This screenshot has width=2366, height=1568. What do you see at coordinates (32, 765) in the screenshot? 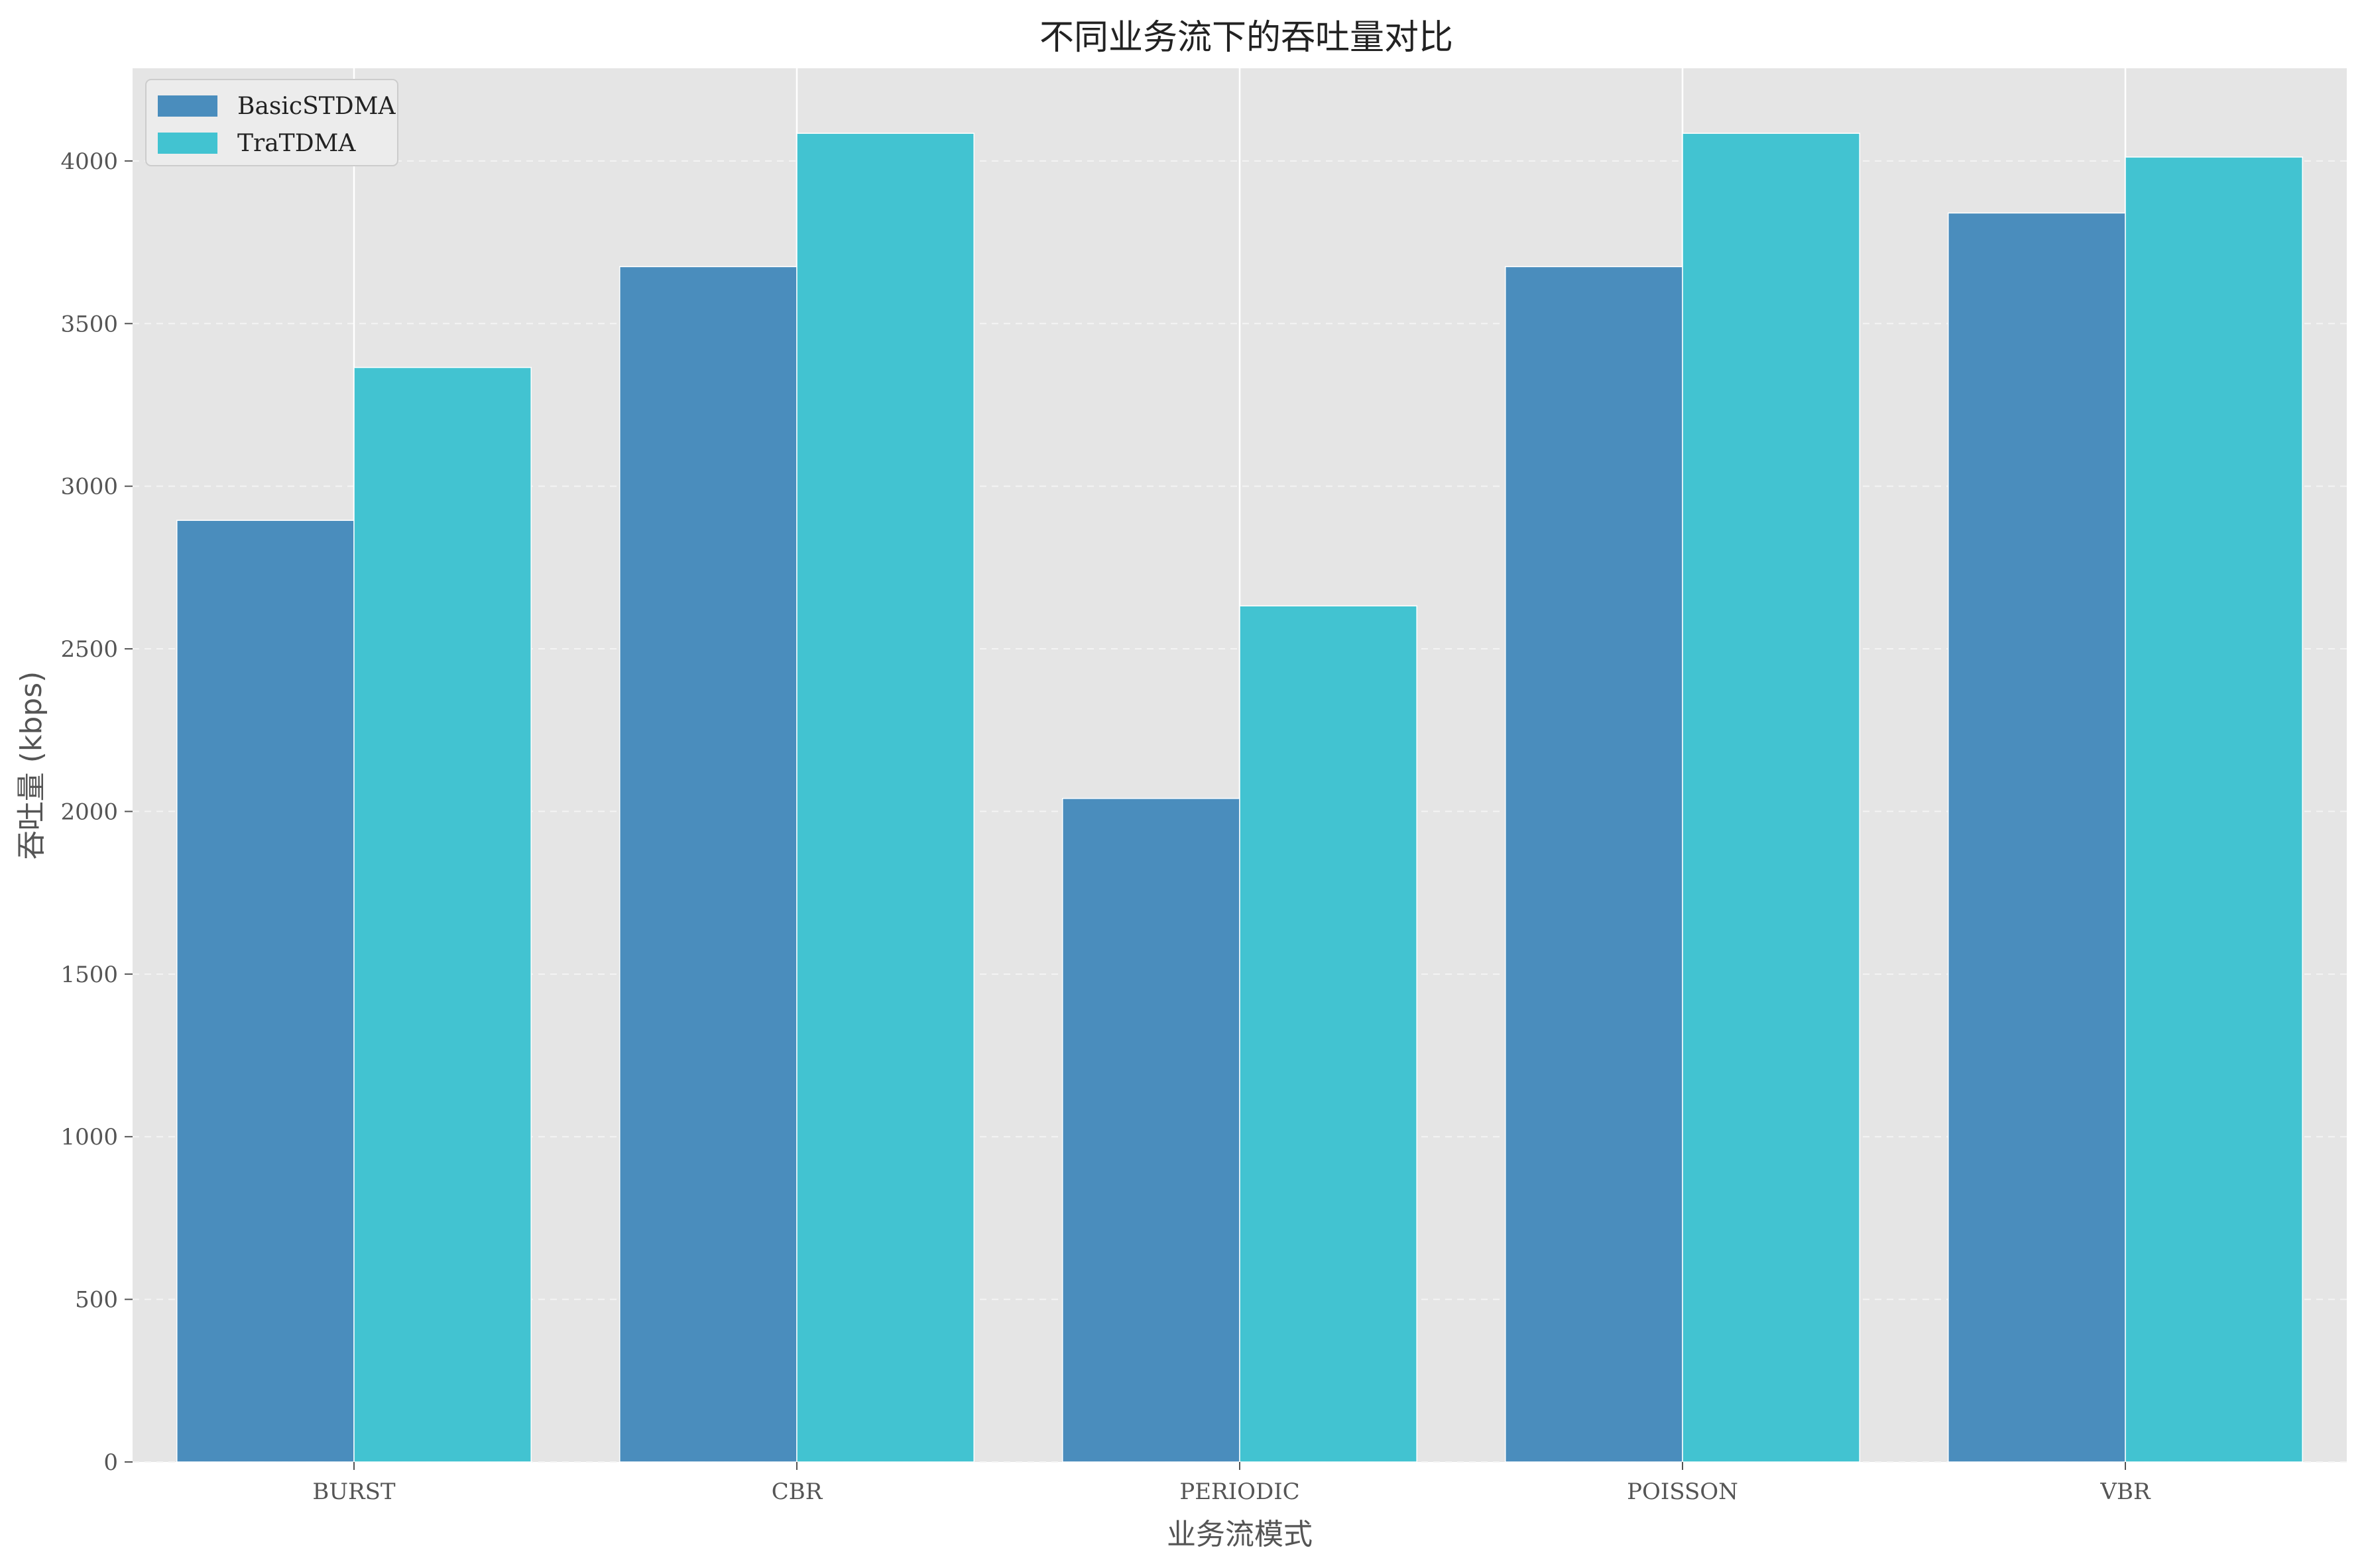
I see `y-axis-title: 吞吐量 (kbps)` at bounding box center [32, 765].